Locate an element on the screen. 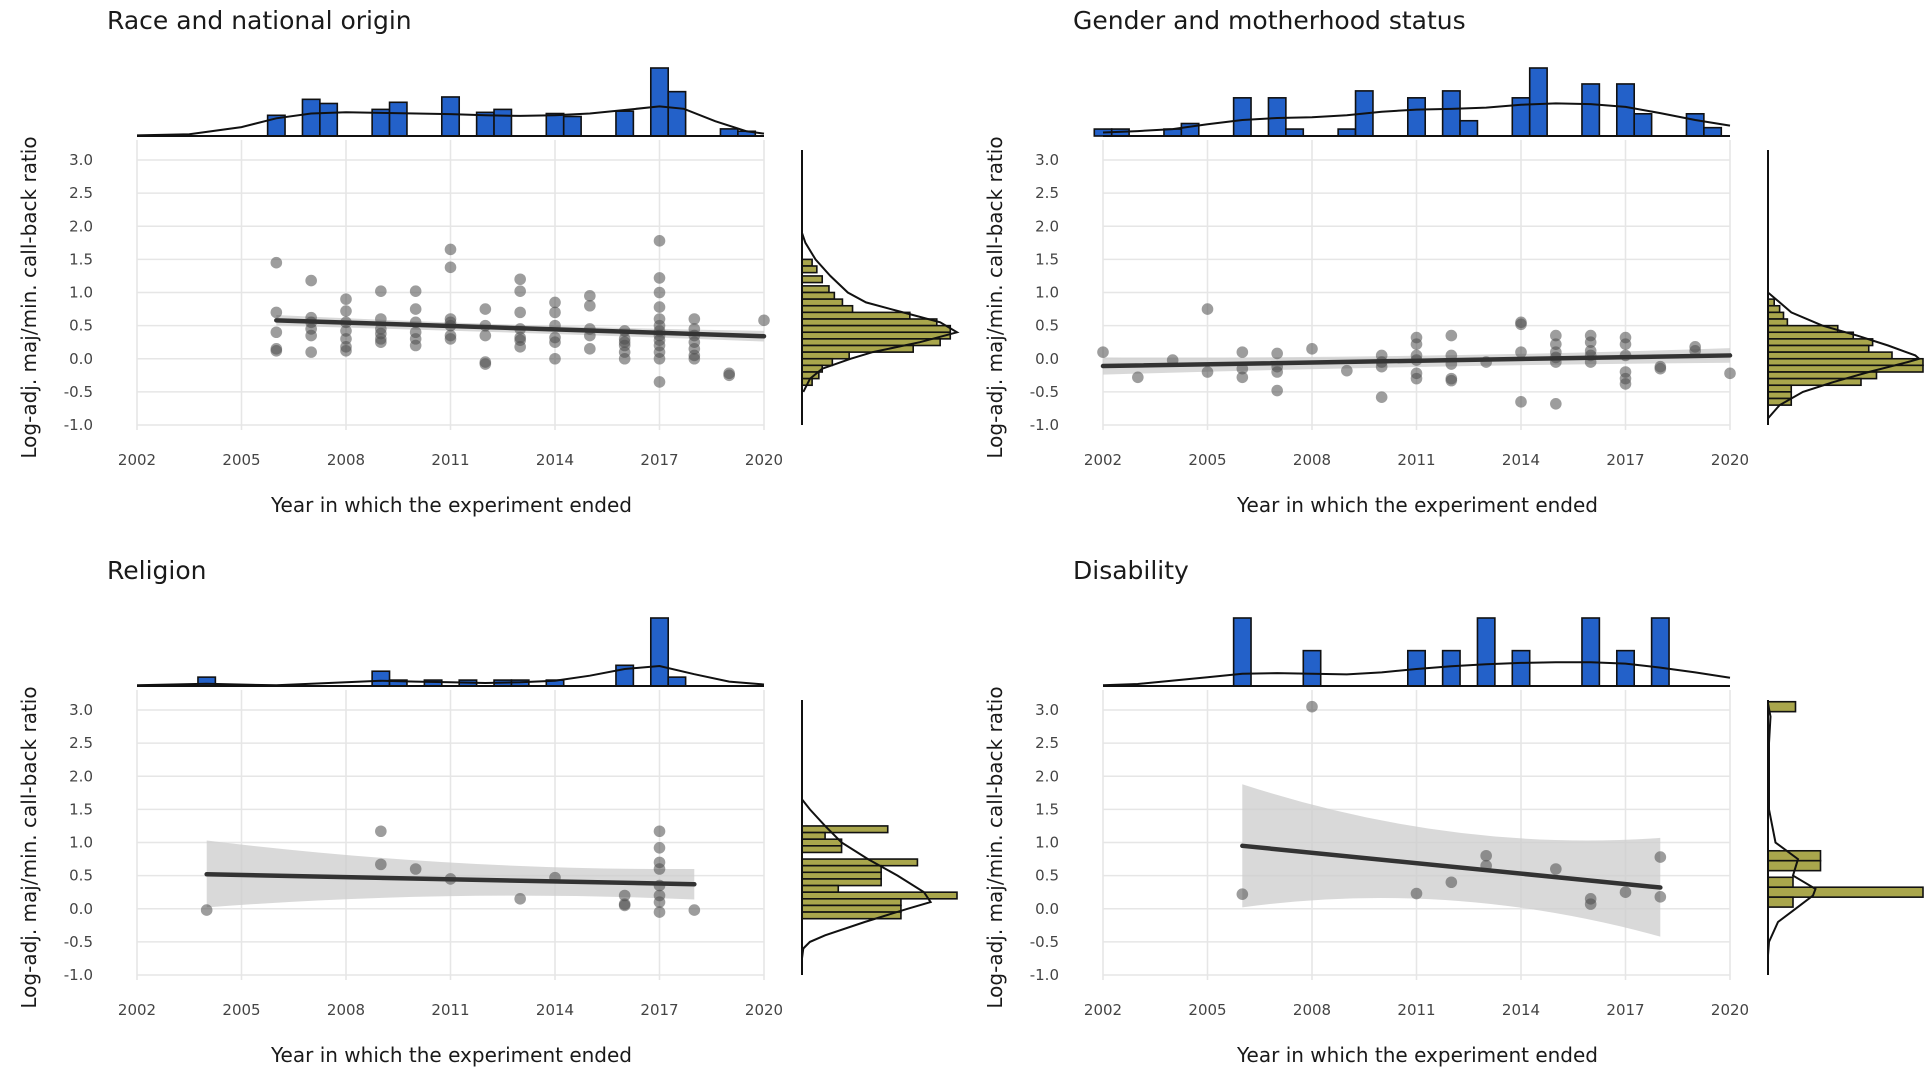 This screenshot has width=1932, height=1072. y-tick-label: 1.0 is located at coordinates (81, 843).